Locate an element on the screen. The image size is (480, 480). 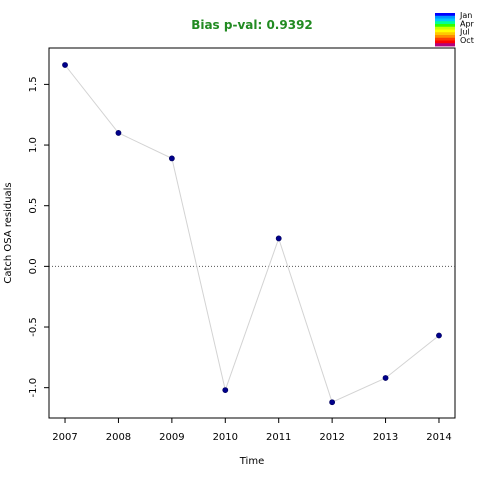
x-tick-label: 2011 is located at coordinates (278, 437).